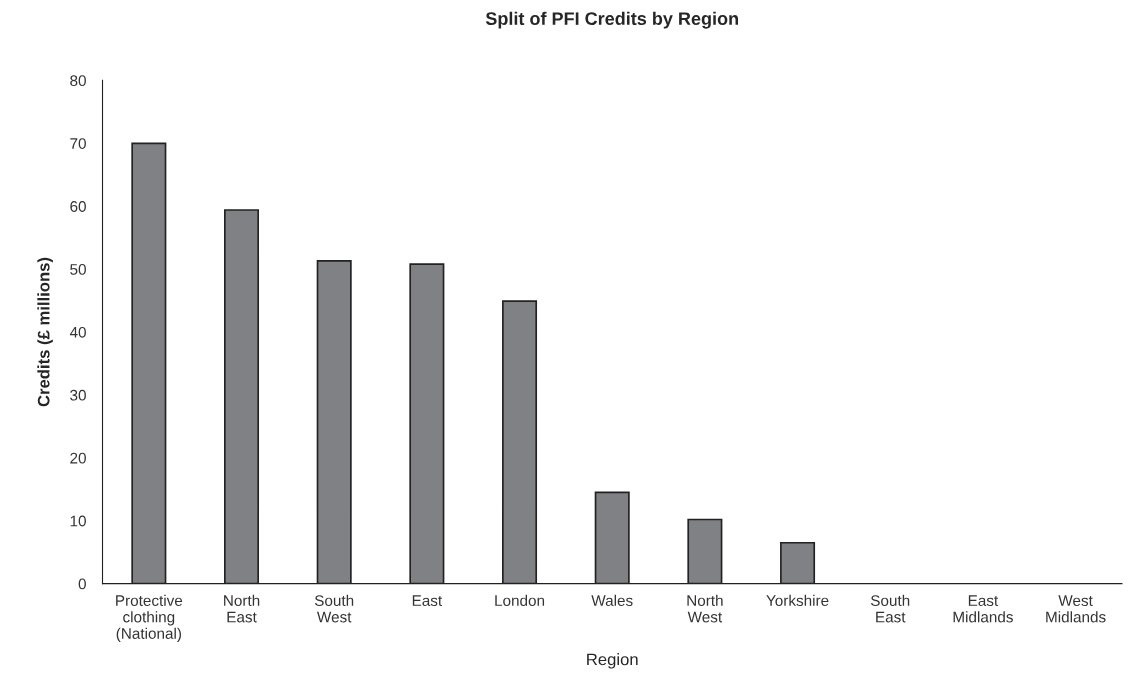  What do you see at coordinates (242, 608) in the screenshot?
I see `x-tick-label: North East` at bounding box center [242, 608].